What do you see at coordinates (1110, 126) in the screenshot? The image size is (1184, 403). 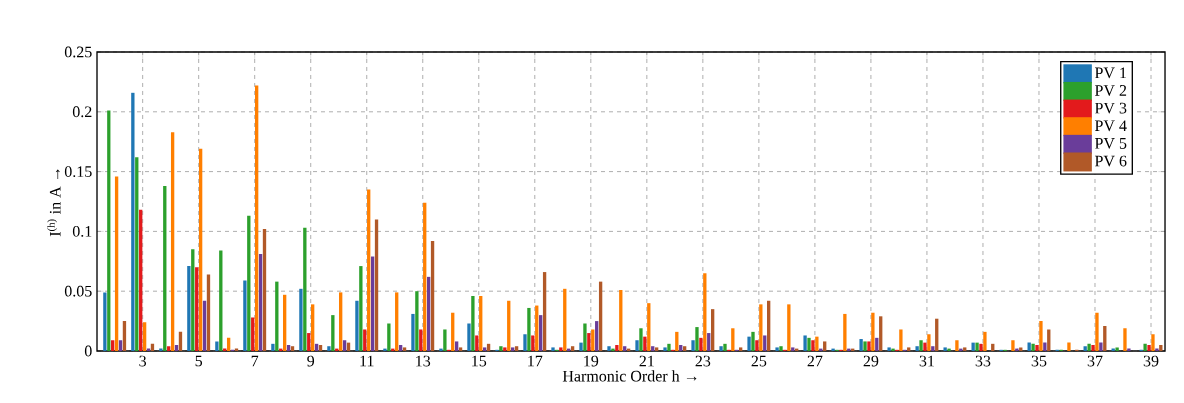 I see `legend-label: PV 4` at bounding box center [1110, 126].